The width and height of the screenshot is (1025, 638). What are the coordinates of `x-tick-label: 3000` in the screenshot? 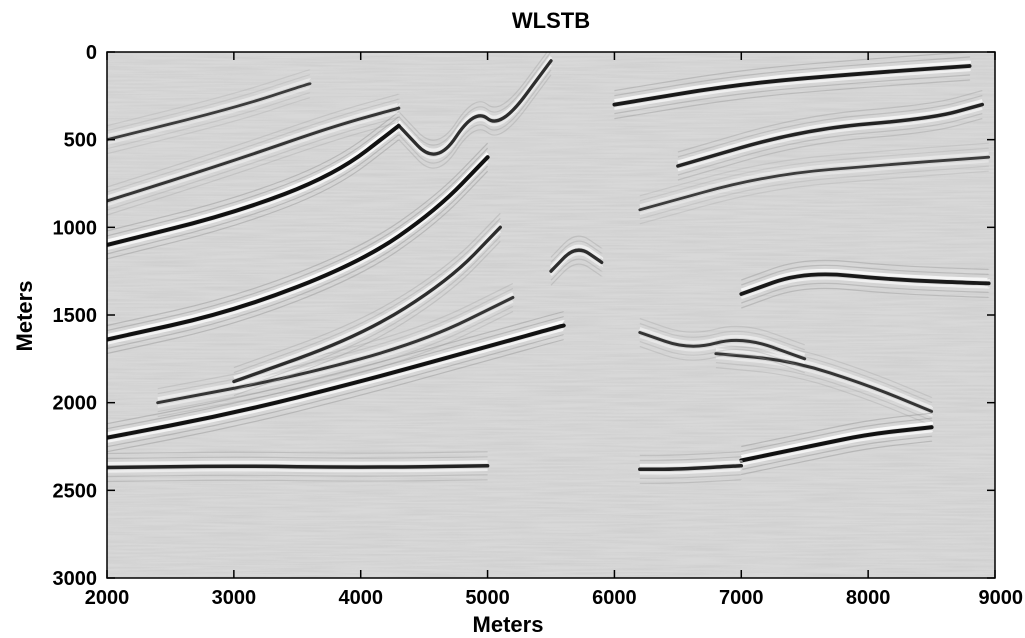 It's located at (234, 598).